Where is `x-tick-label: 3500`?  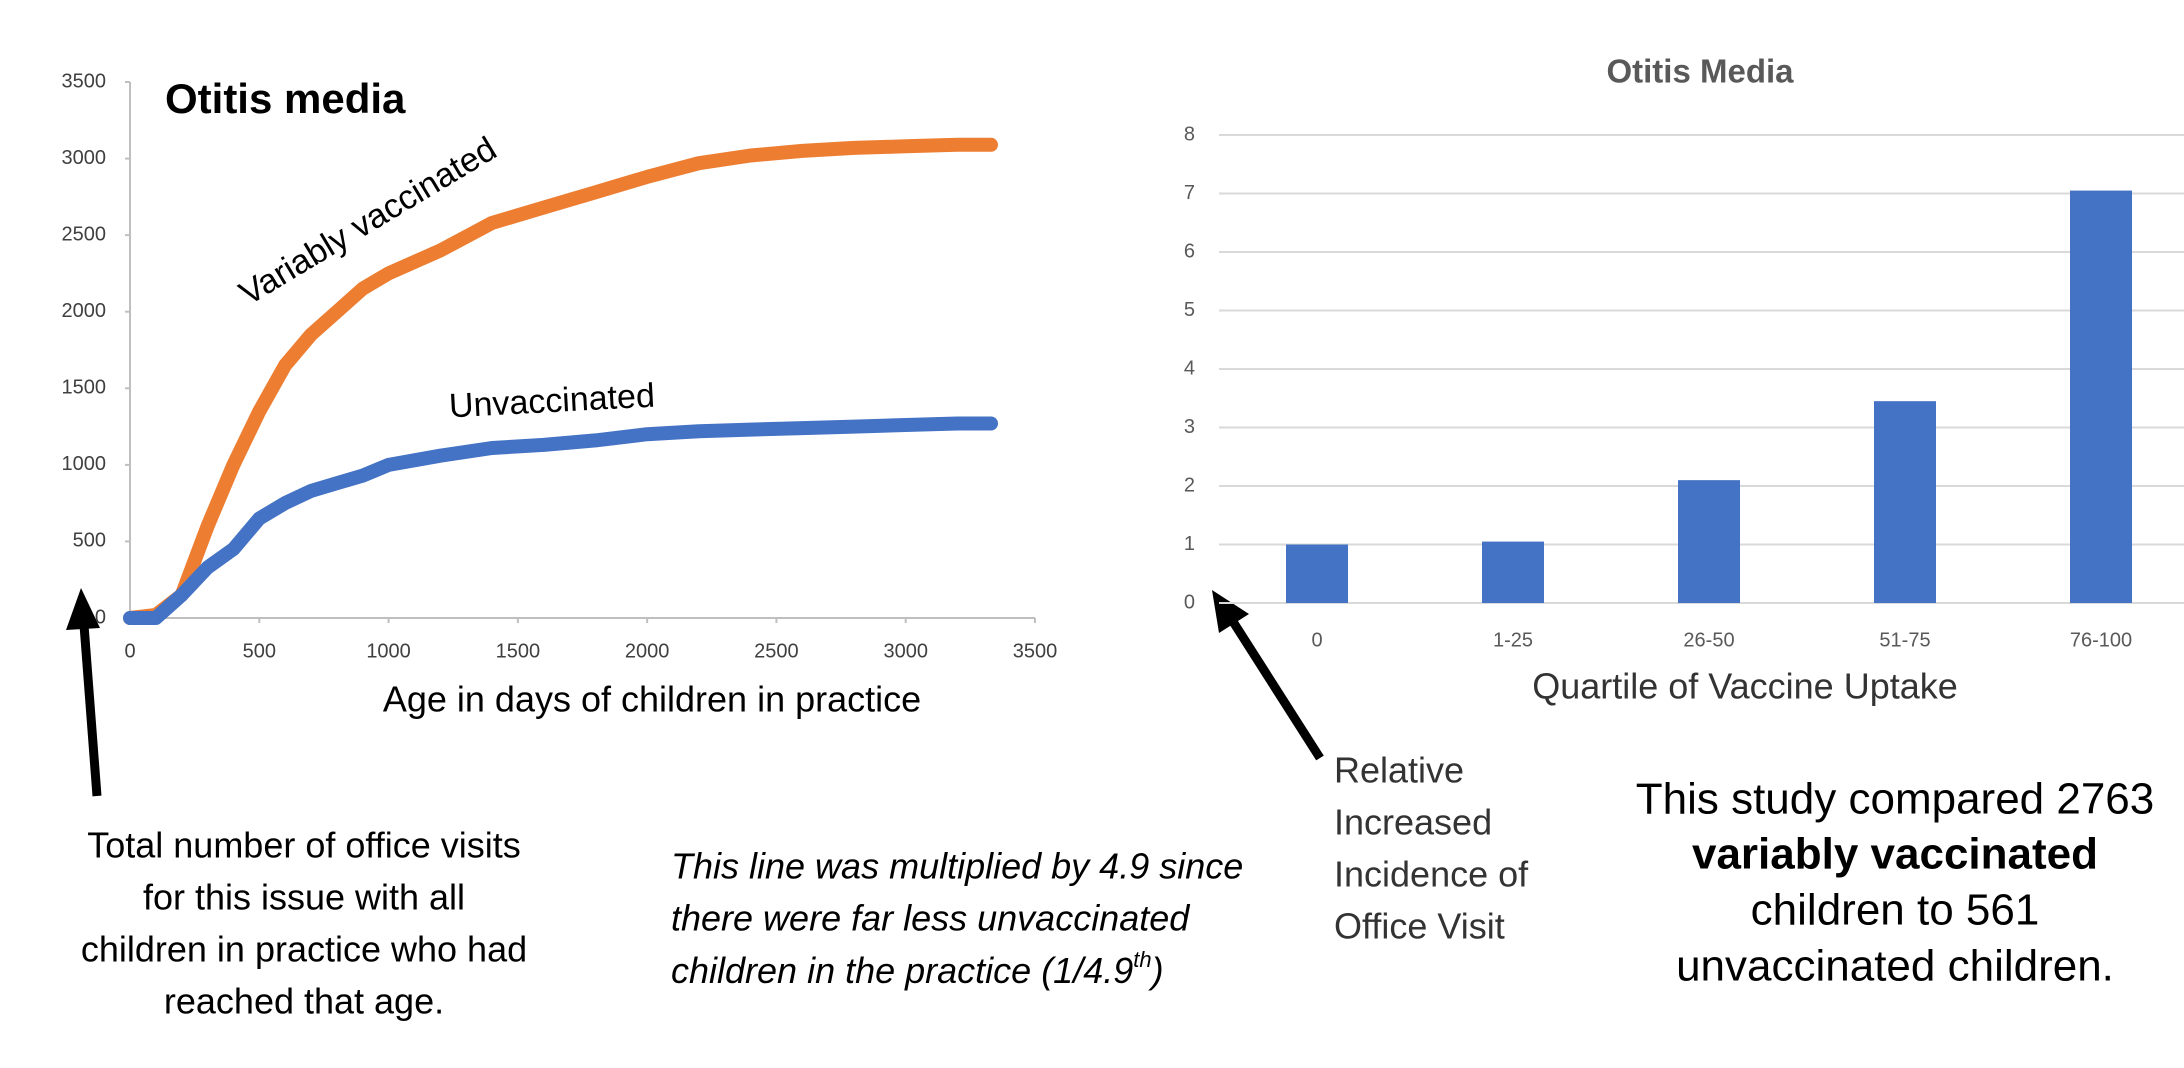
x-tick-label: 3500 is located at coordinates (1035, 651).